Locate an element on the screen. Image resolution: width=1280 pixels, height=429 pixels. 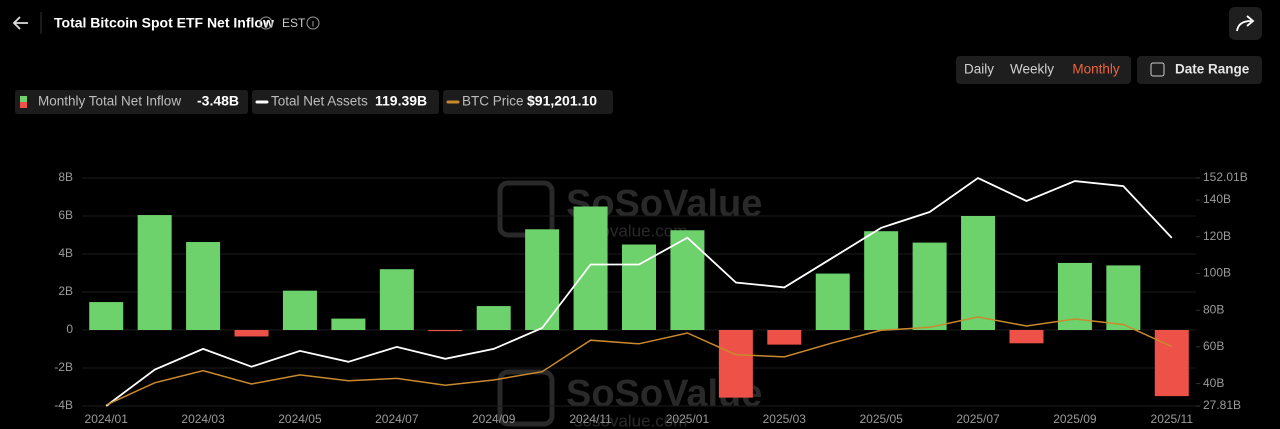
watermark-url: sosovalue.com is located at coordinates (630, 420).